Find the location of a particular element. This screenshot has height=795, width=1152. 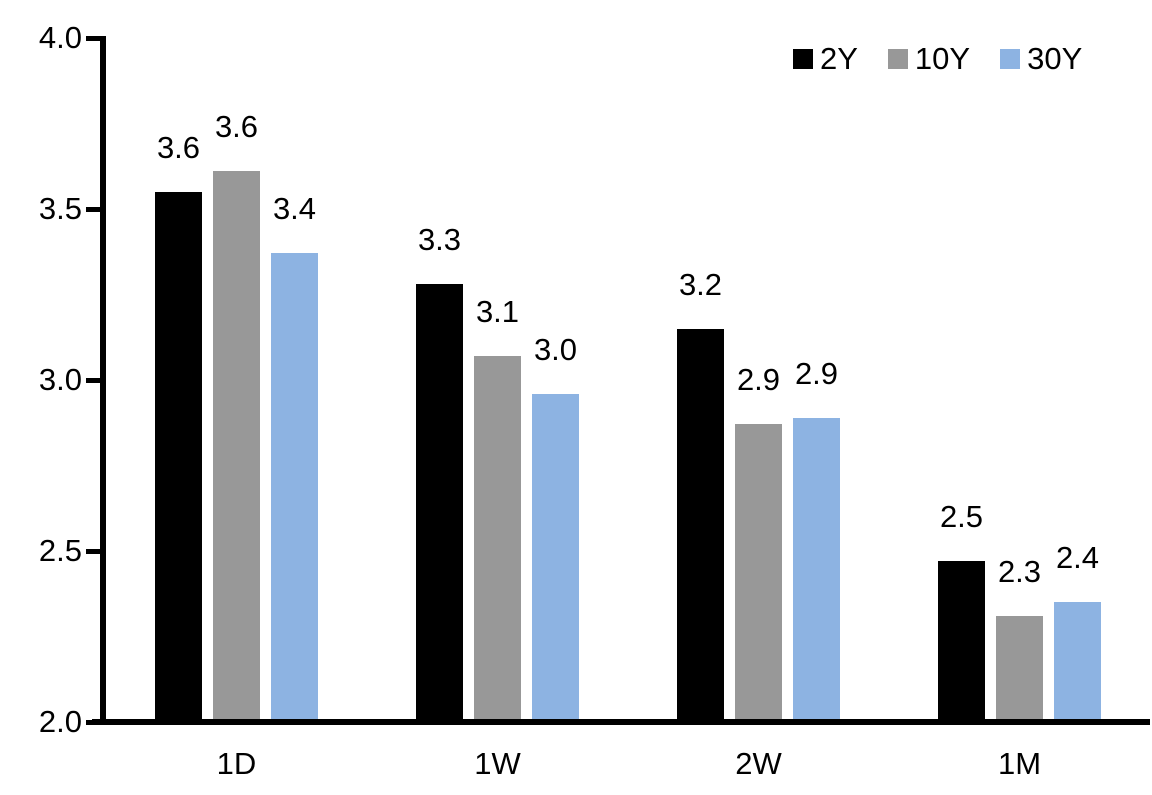

legend: 2Y 10Y 30Y is located at coordinates (937, 59).